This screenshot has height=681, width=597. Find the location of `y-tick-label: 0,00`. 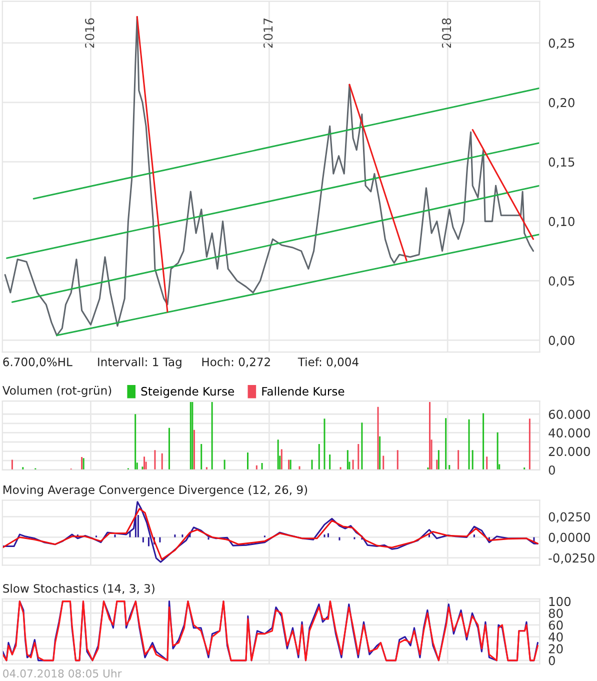

y-tick-label: 0,00 is located at coordinates (561, 341).